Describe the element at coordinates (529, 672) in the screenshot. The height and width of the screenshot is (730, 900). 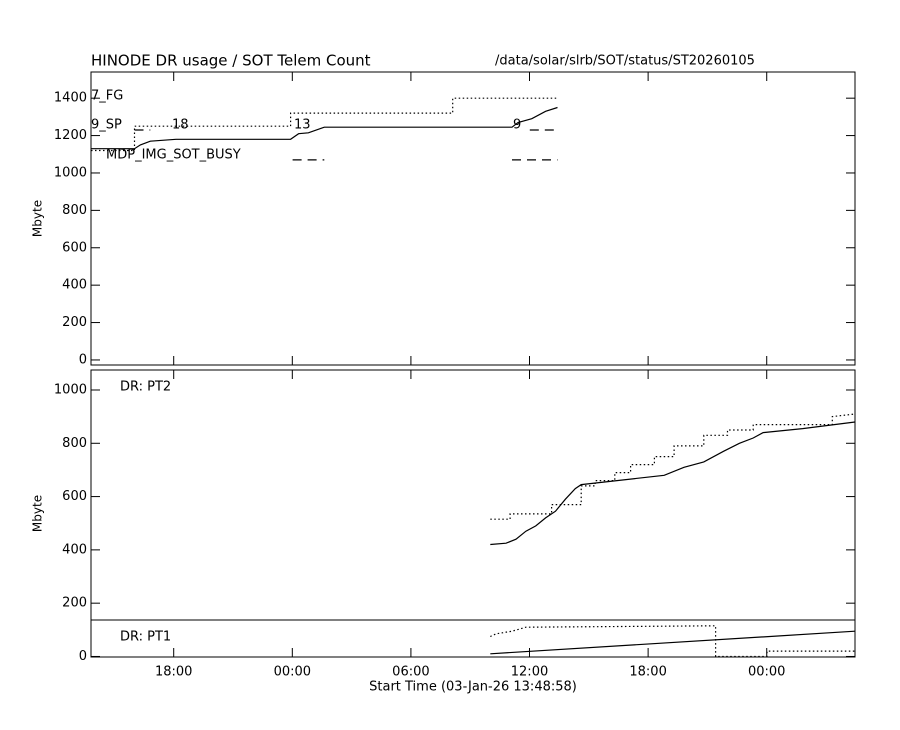
I see `x-tick-label: 12:00` at that location.